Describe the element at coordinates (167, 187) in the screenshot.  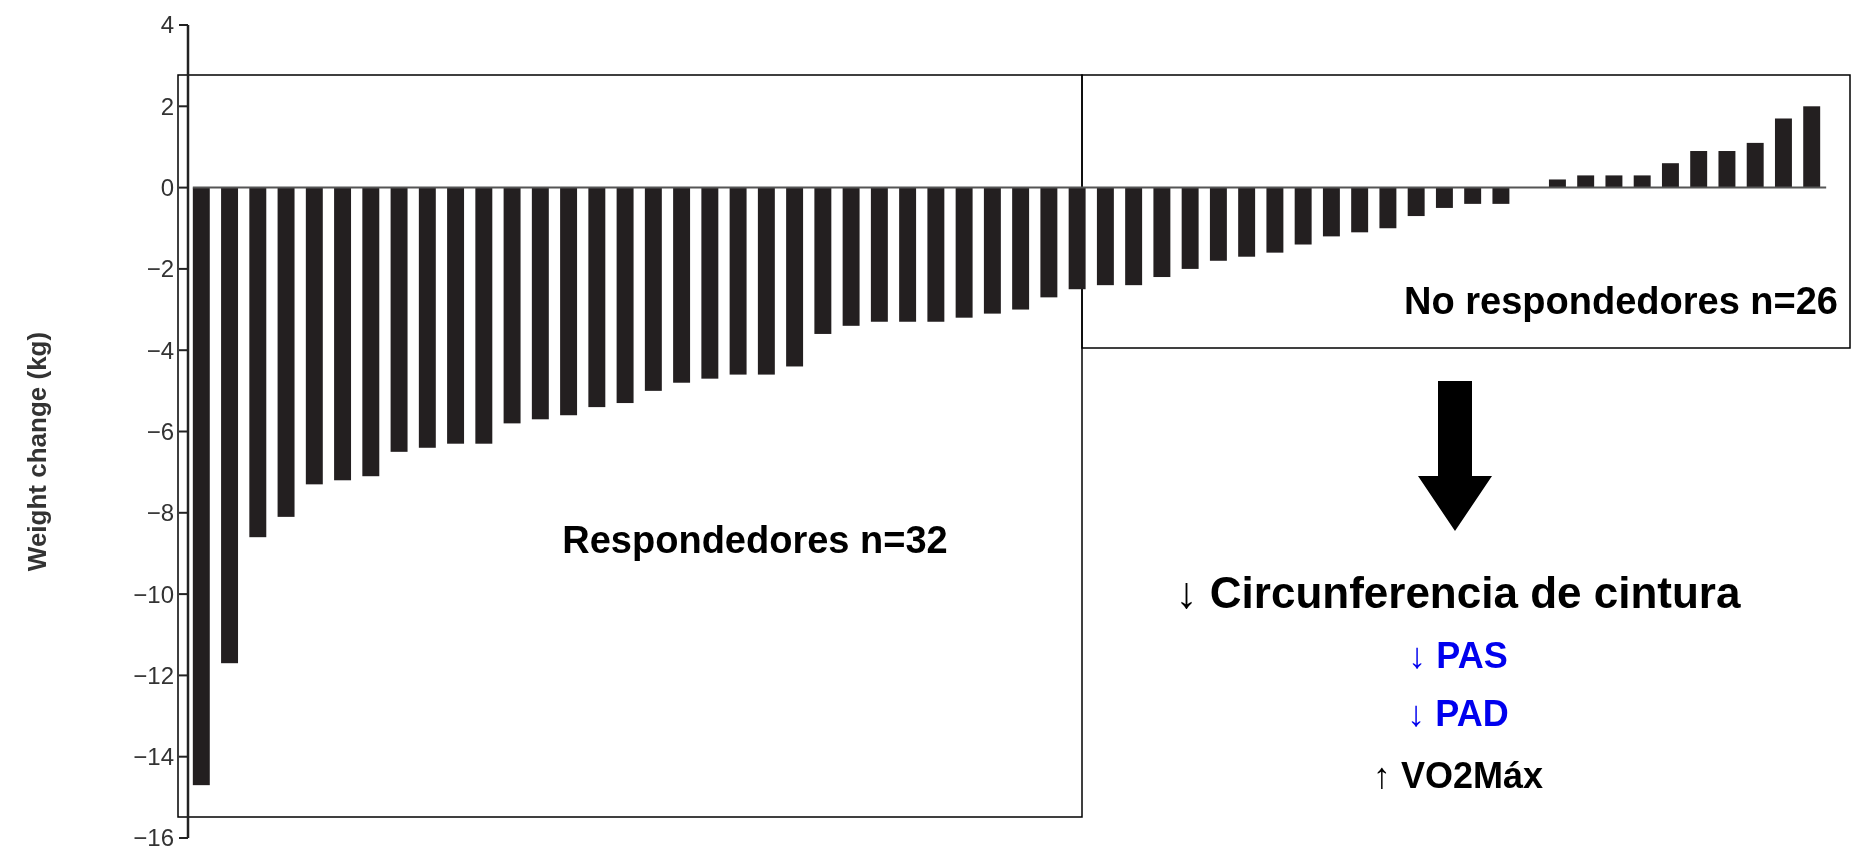
I see `y-tick-label: 0` at that location.